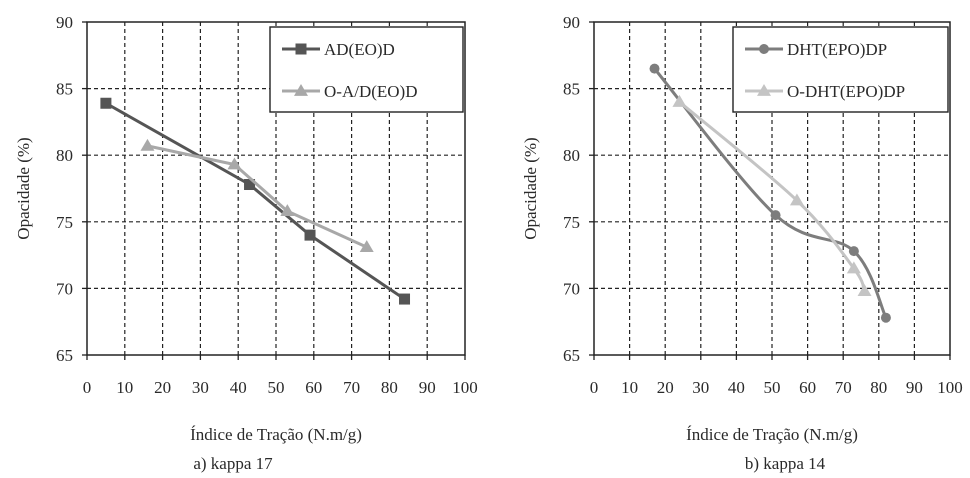 This screenshot has height=478, width=970. What do you see at coordinates (370, 91) in the screenshot?
I see `legend-label: O-A/D(EO)D` at bounding box center [370, 91].